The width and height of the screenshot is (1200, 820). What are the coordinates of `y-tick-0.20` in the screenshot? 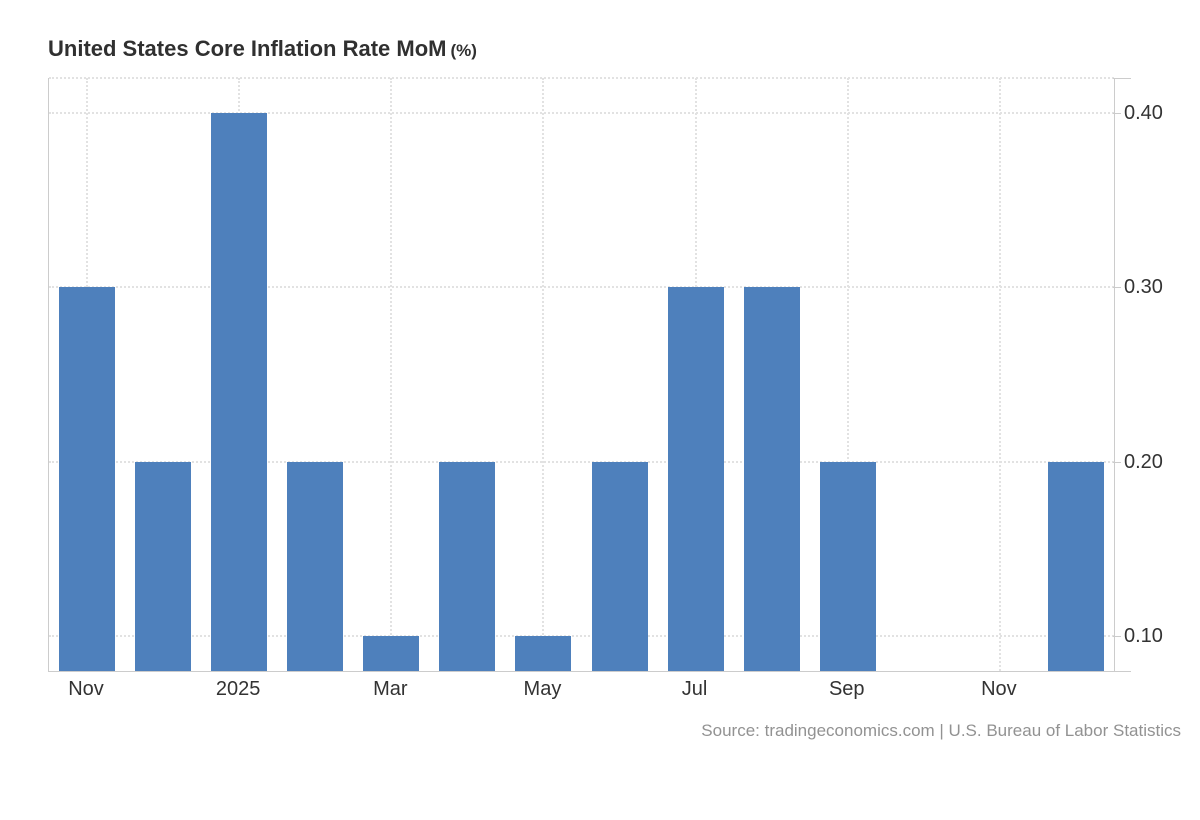 It's located at (1117, 462).